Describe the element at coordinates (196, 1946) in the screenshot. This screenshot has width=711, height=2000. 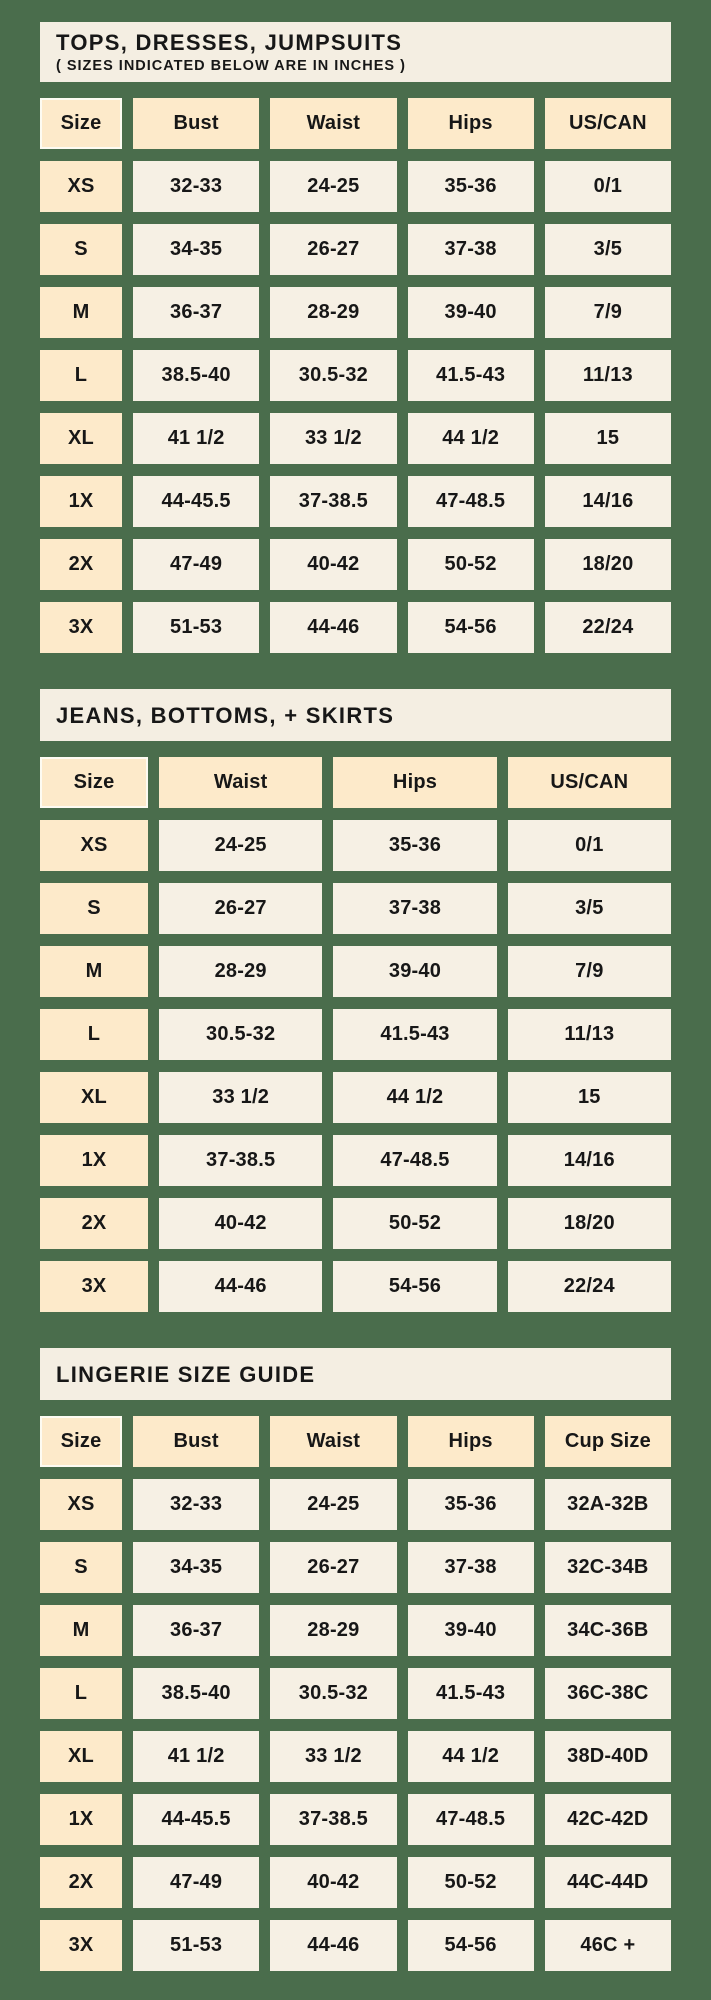
I see `size-value-cell: 51-53` at that location.